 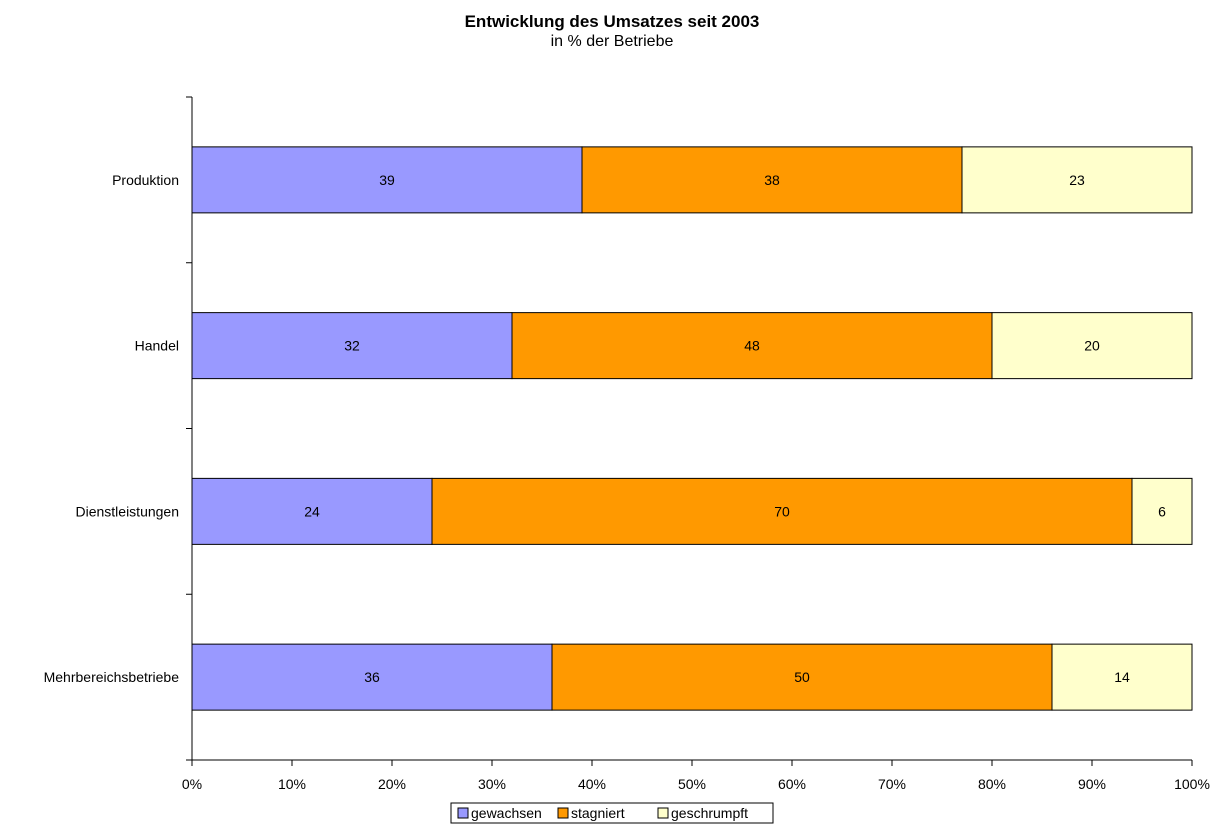 I want to click on data-label-gewachsen-handel: 32, so click(x=352, y=346).